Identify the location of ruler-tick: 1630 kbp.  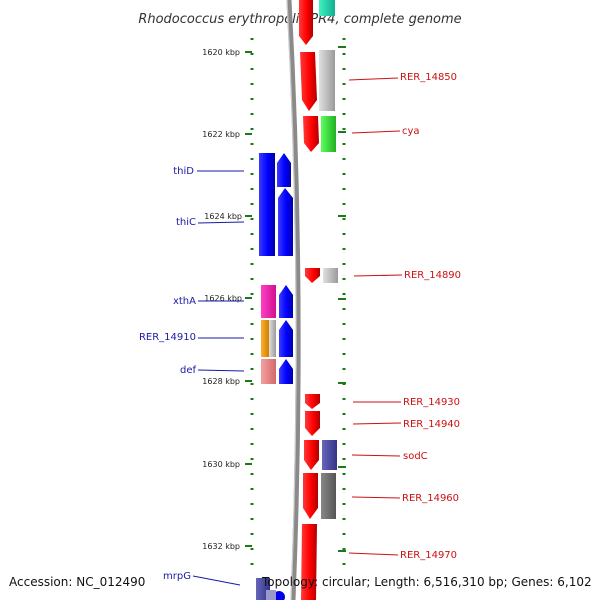
(227, 464).